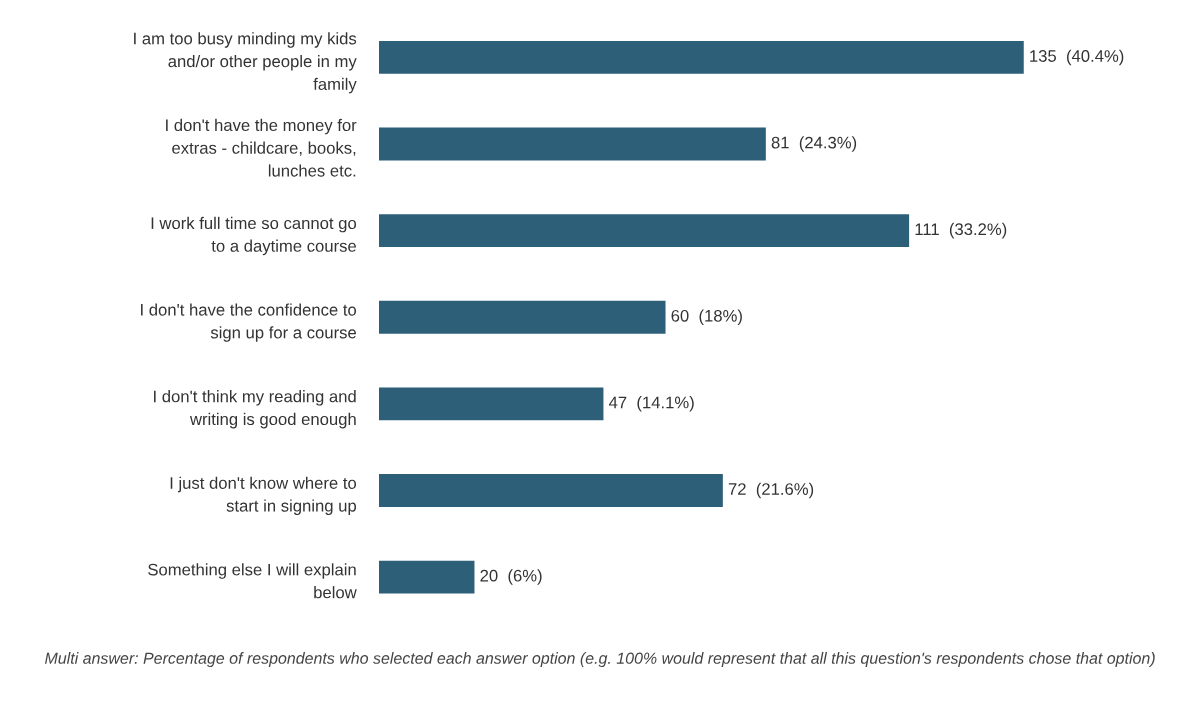 The image size is (1203, 705). Describe the element at coordinates (706, 317) in the screenshot. I see `data-label: 60 (18%)` at that location.